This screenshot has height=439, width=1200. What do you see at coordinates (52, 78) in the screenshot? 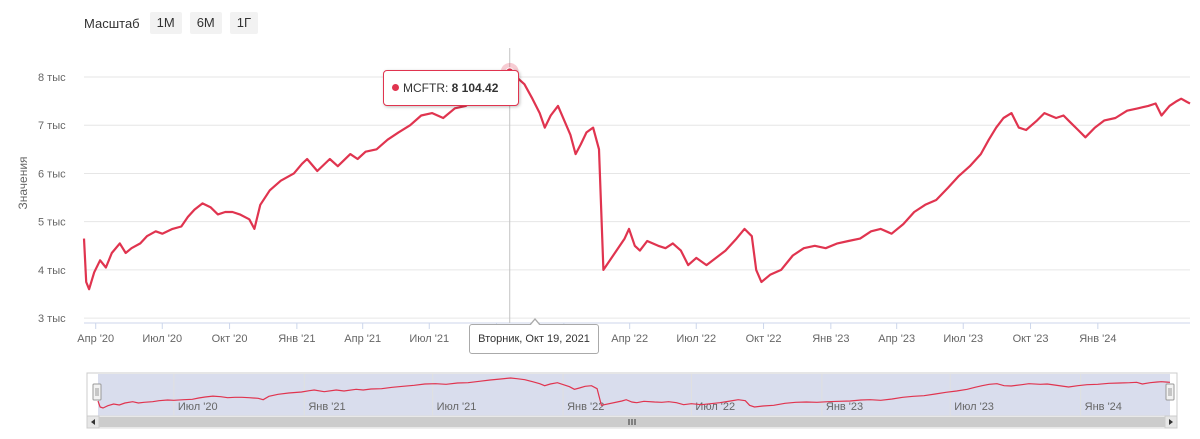
I see `y-tick-label: 8 тыс` at bounding box center [52, 78].